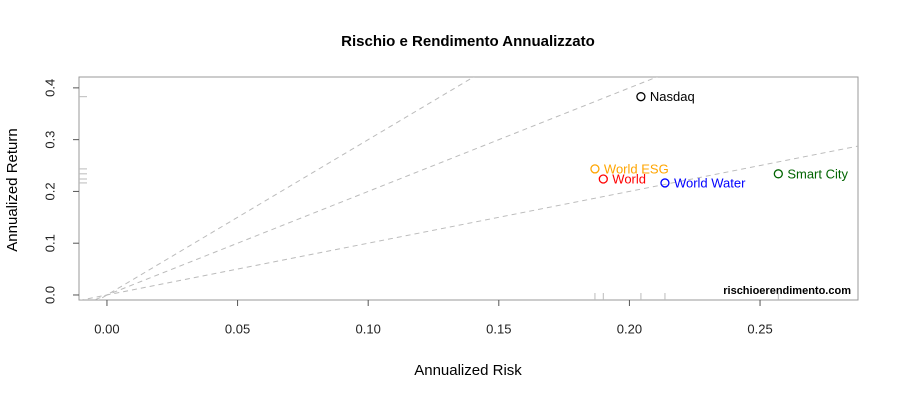  I want to click on x-tick-label: 0.20, so click(629, 328).